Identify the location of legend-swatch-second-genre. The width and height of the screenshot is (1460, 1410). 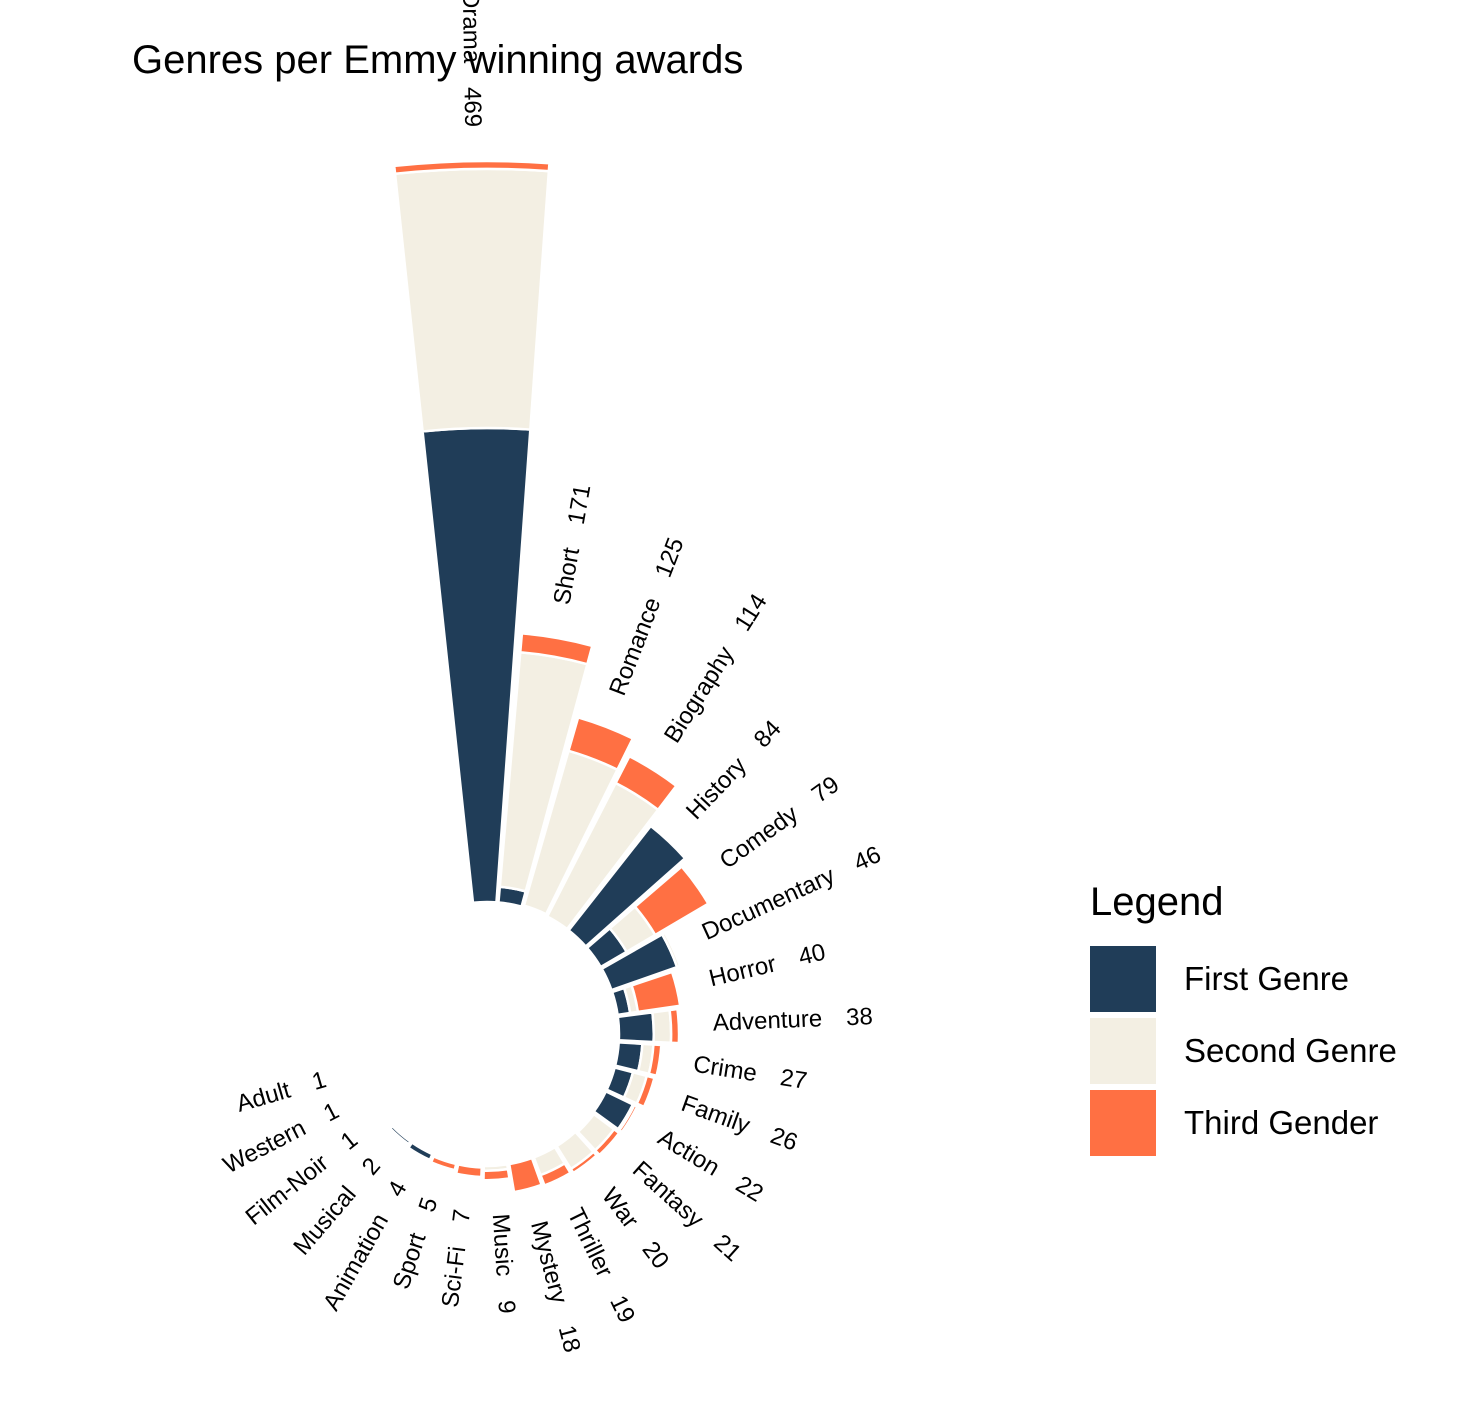
(1123, 1051).